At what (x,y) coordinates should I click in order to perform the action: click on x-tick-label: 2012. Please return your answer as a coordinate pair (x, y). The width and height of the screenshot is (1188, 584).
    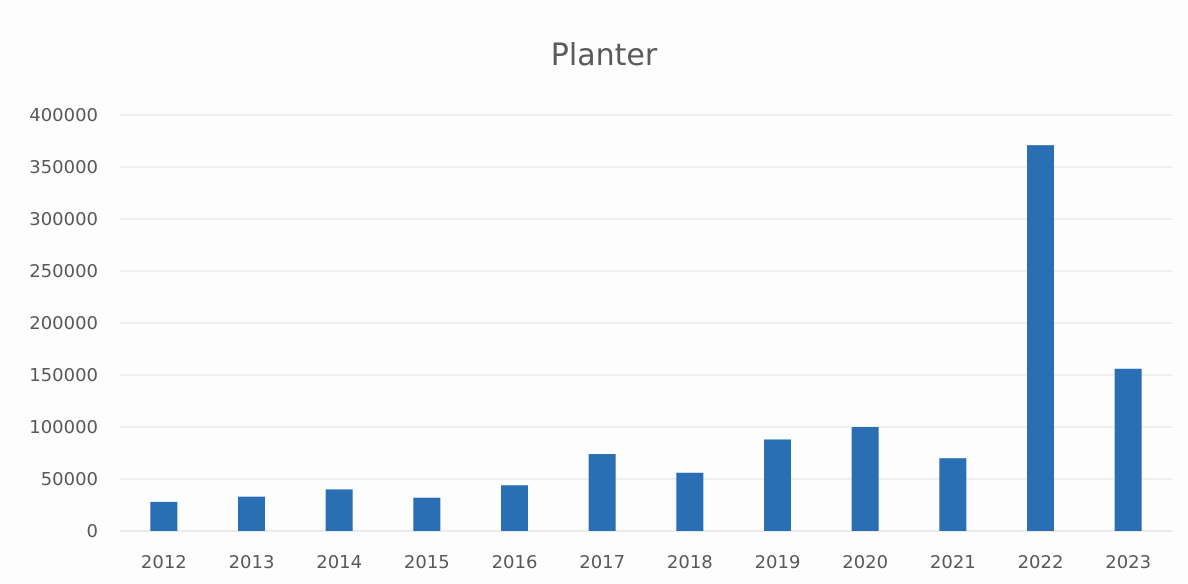
    Looking at the image, I should click on (164, 562).